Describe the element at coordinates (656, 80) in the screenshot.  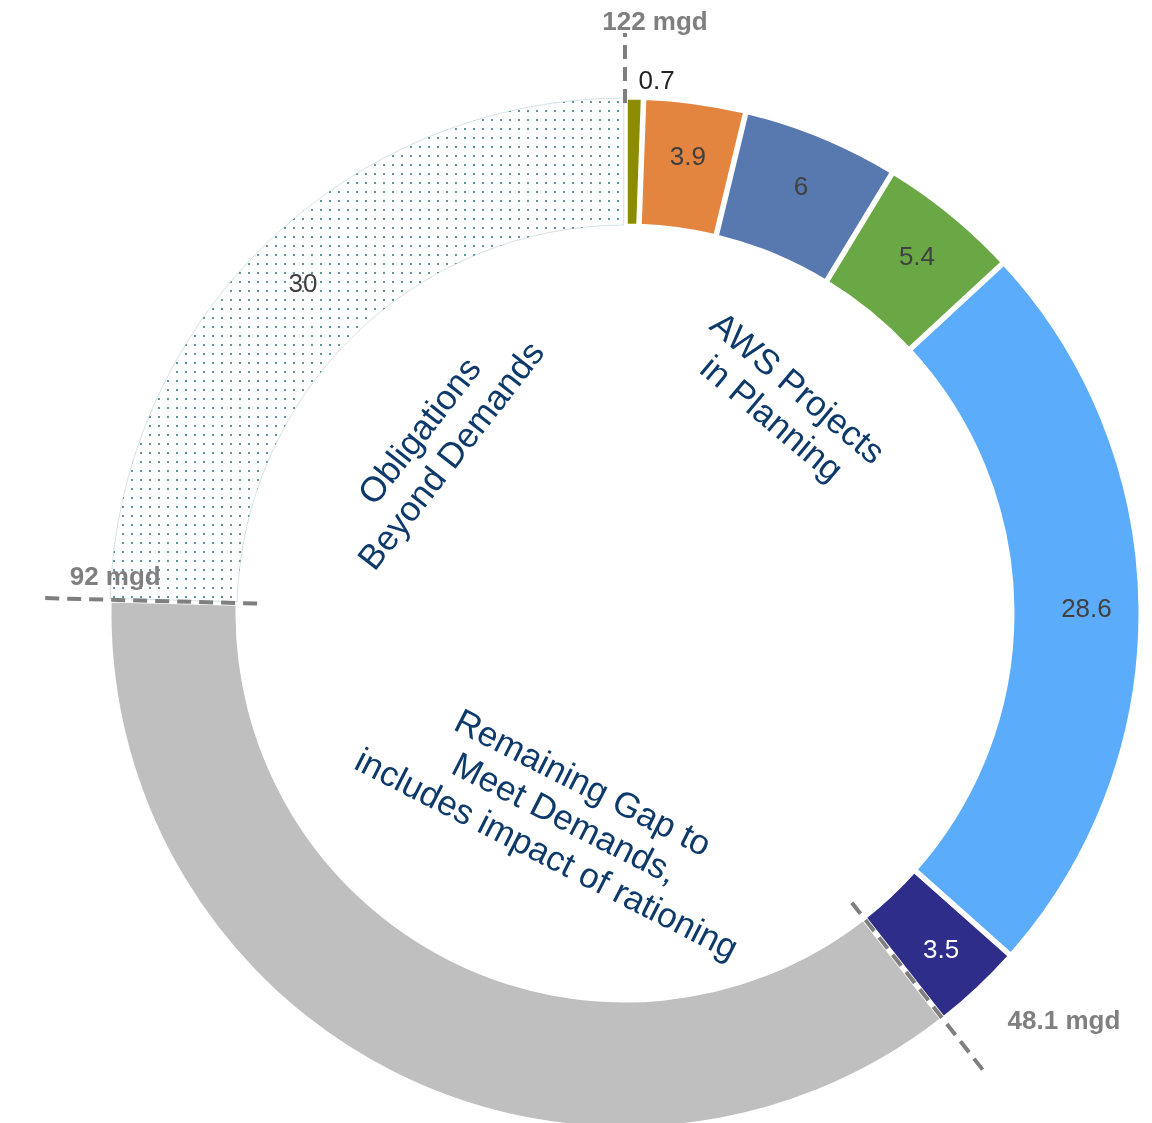
I see `data-label: 0.7` at that location.